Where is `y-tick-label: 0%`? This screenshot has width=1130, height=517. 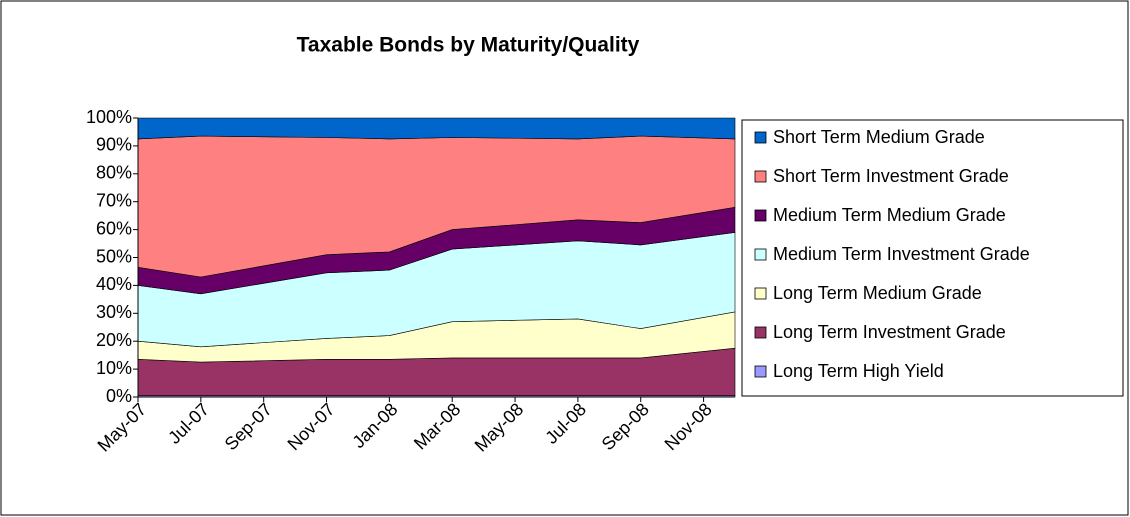 y-tick-label: 0% is located at coordinates (119, 396).